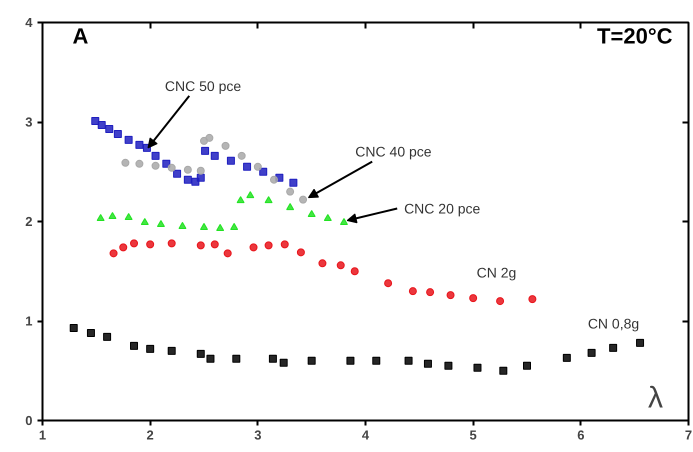 Image resolution: width=693 pixels, height=452 pixels. Describe the element at coordinates (496, 272) in the screenshot. I see `annotation: CN 2g` at that location.